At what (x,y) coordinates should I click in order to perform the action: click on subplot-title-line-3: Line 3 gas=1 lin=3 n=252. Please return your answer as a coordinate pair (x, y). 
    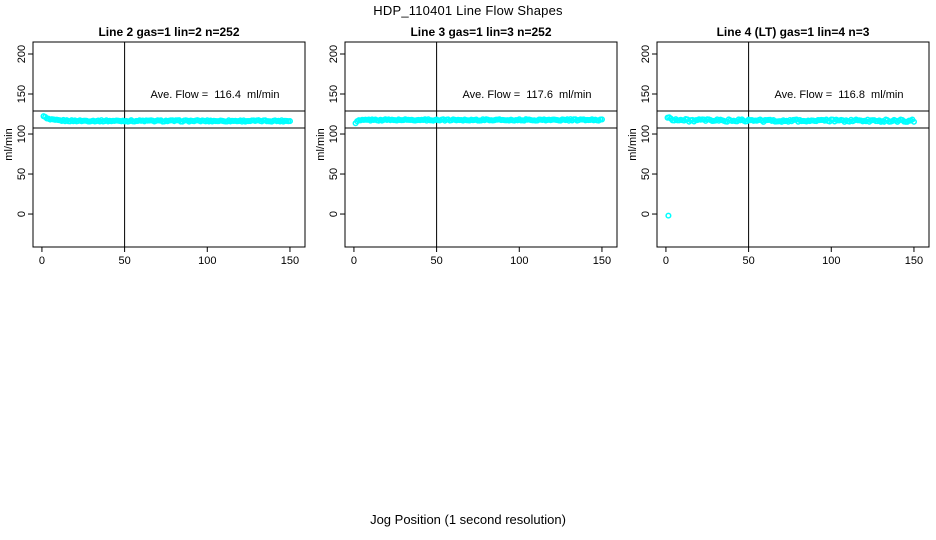
    Looking at the image, I should click on (481, 32).